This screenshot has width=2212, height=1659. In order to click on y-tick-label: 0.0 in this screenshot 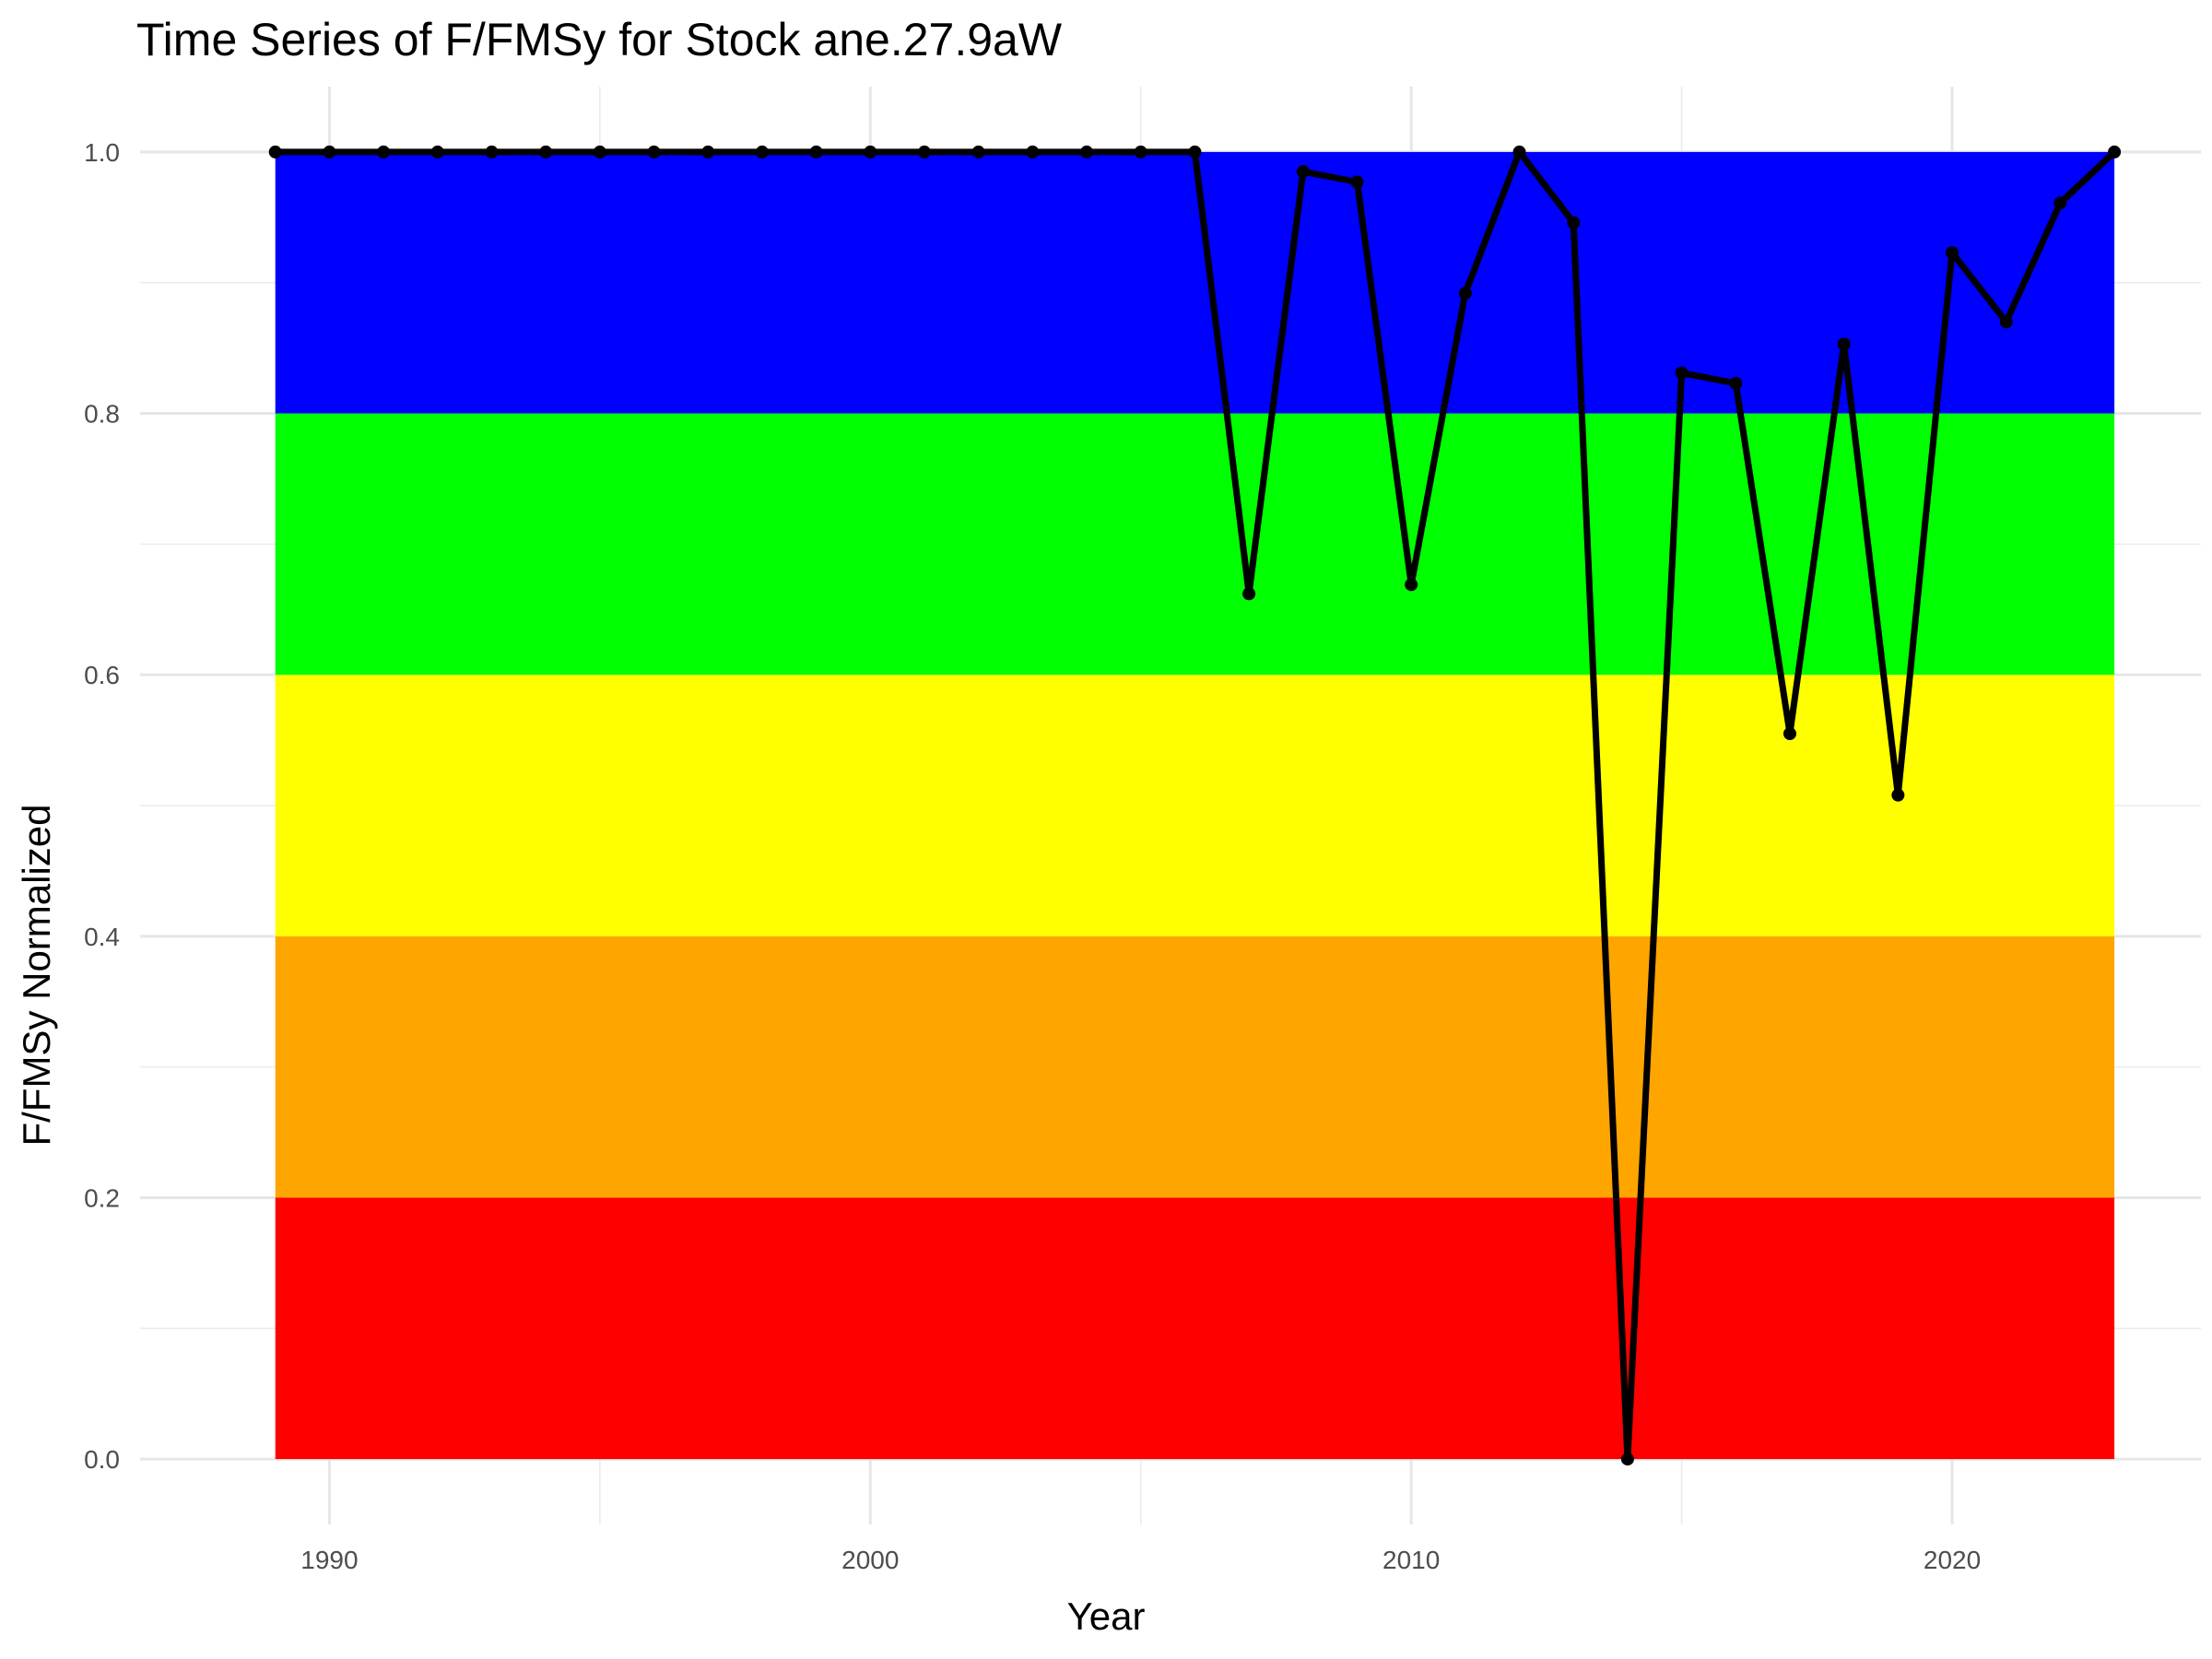, I will do `click(102, 1459)`.